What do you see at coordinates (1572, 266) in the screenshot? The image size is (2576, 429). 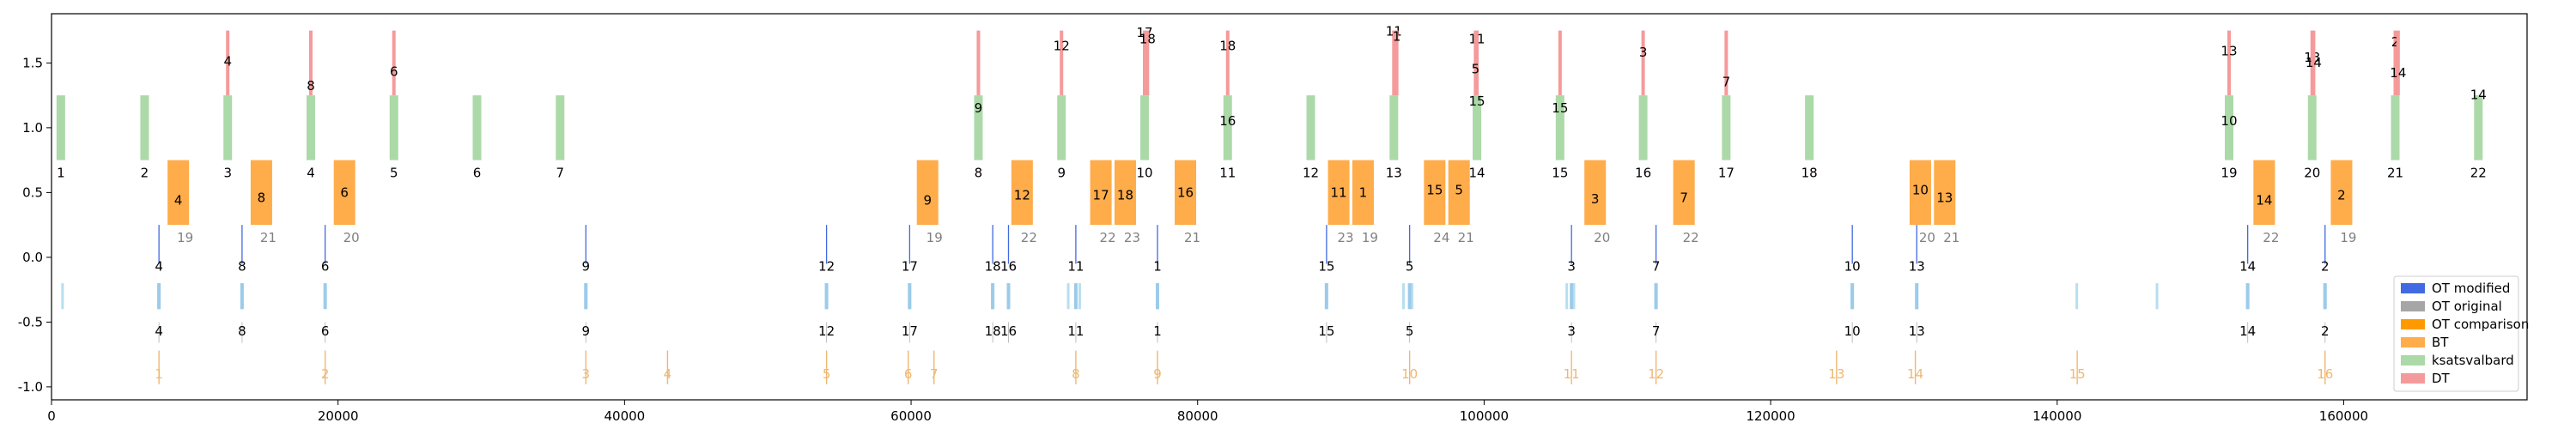 I see `ot-modified-label: 3` at bounding box center [1572, 266].